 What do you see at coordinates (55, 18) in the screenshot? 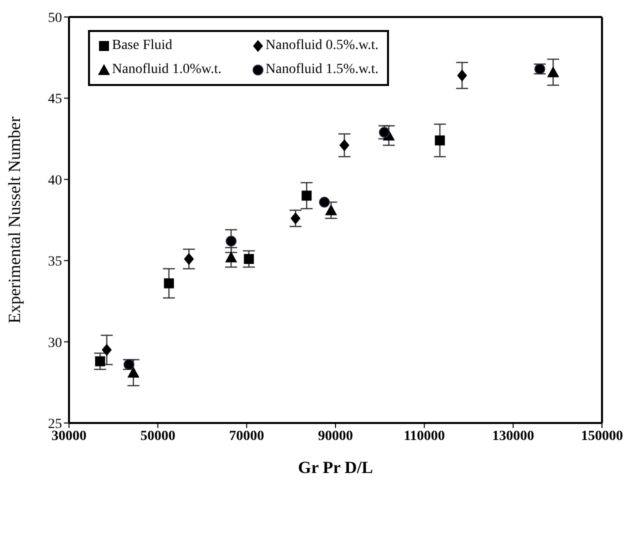
I see `y-tick-label: 50` at bounding box center [55, 18].